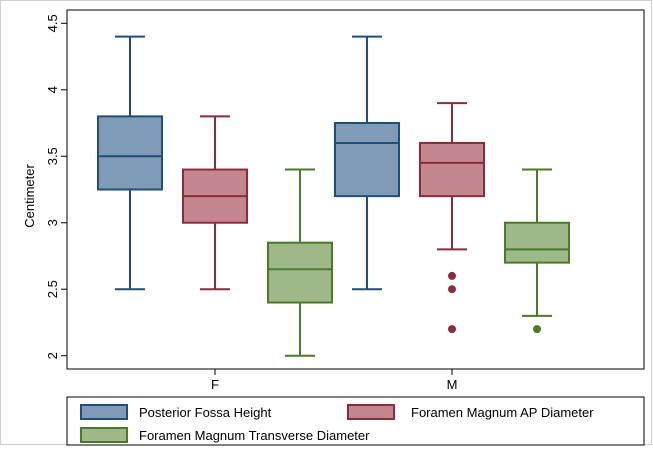 This screenshot has height=451, width=653. Describe the element at coordinates (29, 196) in the screenshot. I see `y-axis-title: Centimeter` at that location.